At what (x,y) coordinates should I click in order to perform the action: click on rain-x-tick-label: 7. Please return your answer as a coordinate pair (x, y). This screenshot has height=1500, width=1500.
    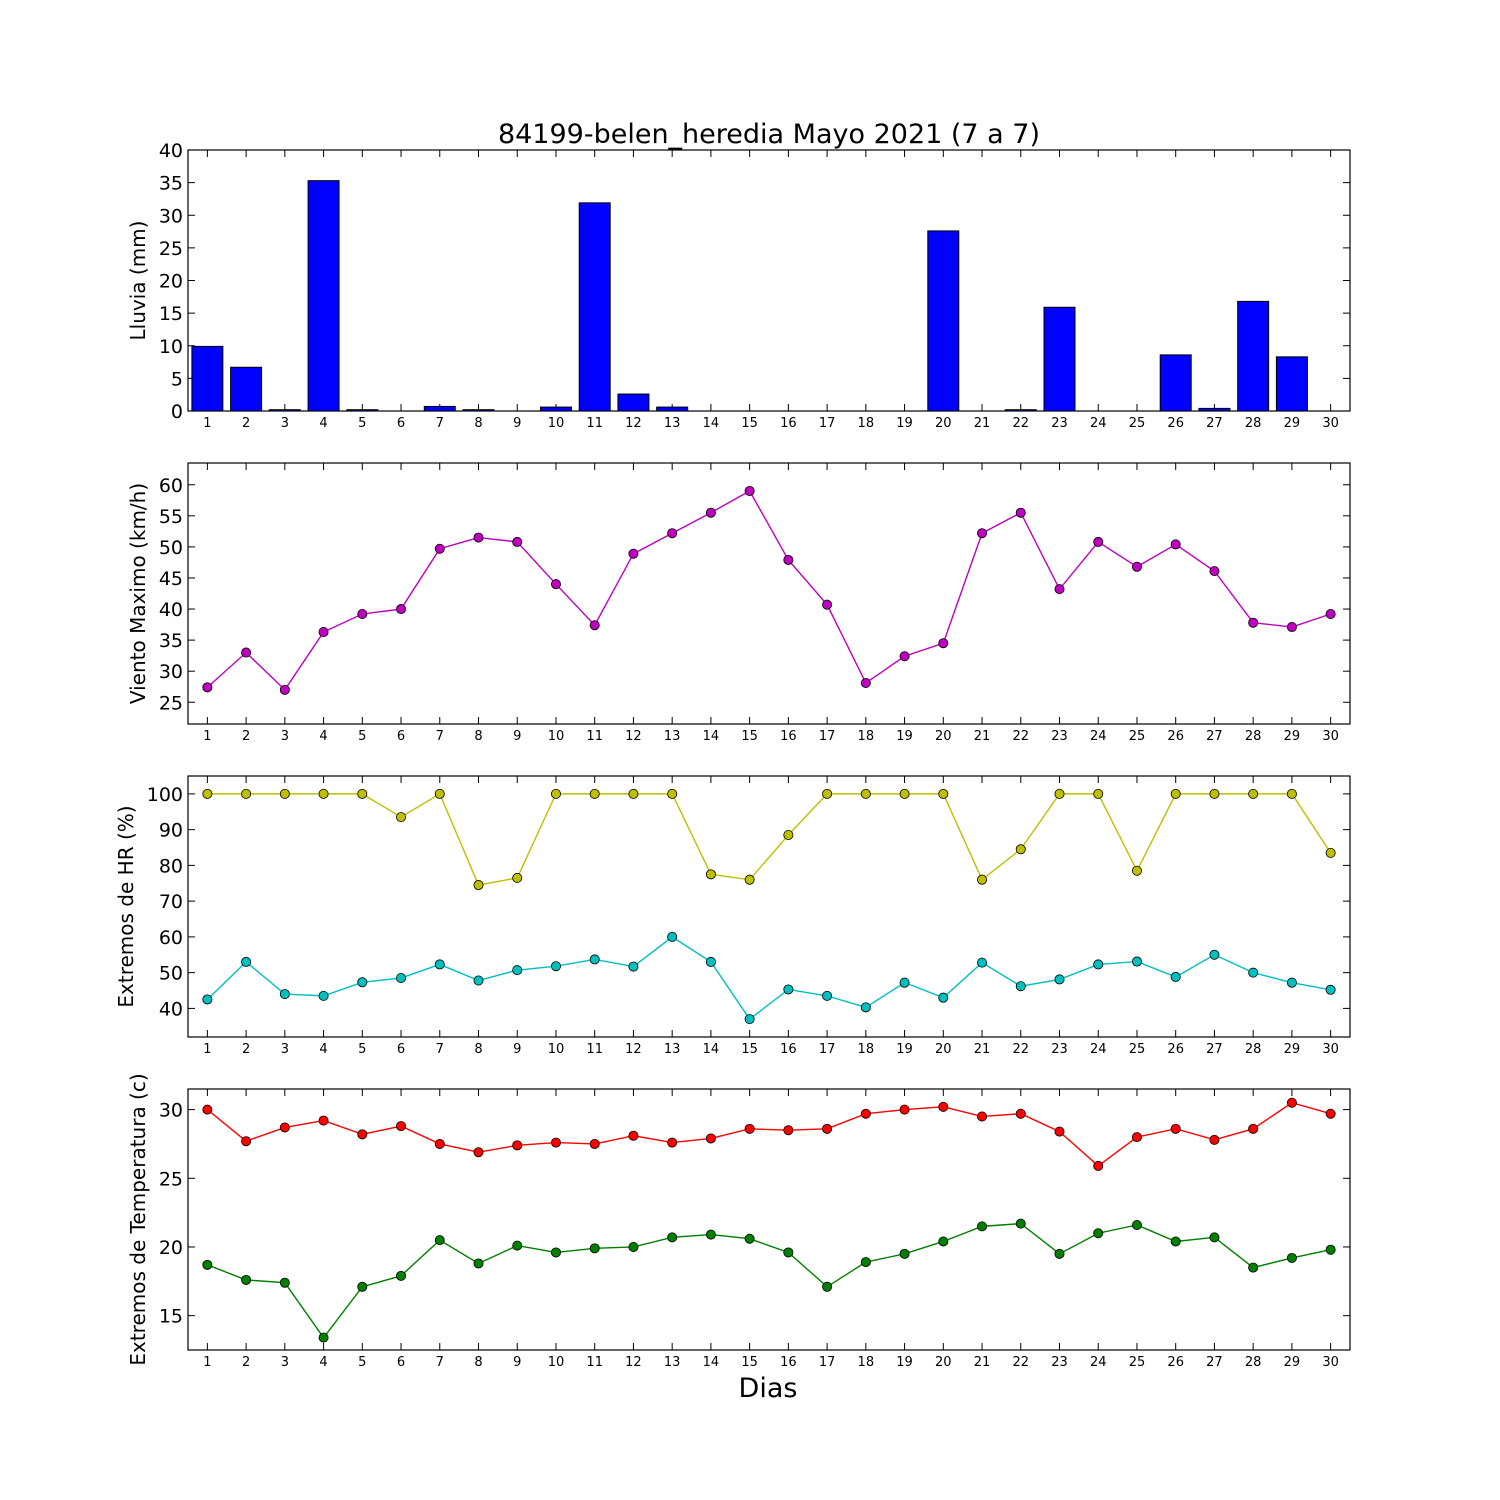
    Looking at the image, I should click on (440, 423).